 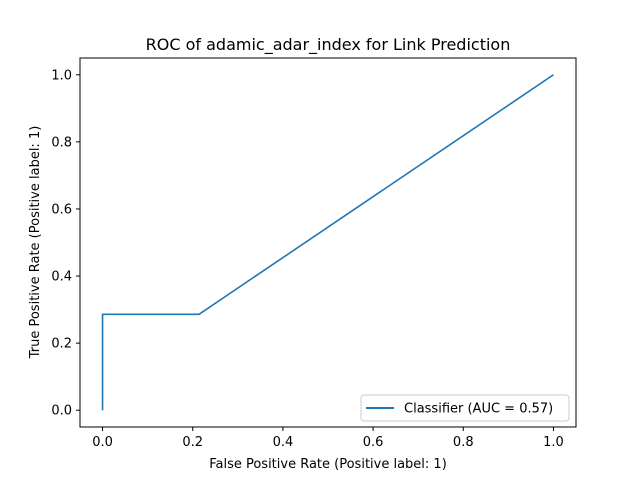 What do you see at coordinates (328, 438) in the screenshot?
I see `x-axis-ticks: 0.0 0.2 0.4 0.6 0.8 1.0` at bounding box center [328, 438].